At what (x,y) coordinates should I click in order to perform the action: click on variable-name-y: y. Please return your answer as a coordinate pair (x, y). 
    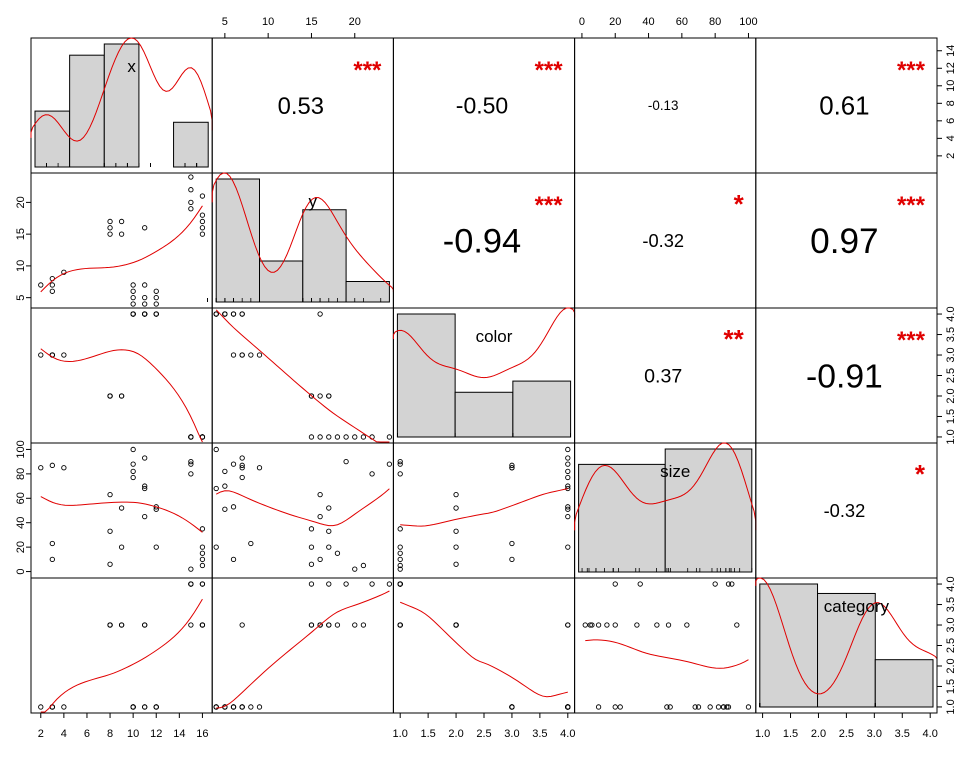
    Looking at the image, I should click on (313, 201).